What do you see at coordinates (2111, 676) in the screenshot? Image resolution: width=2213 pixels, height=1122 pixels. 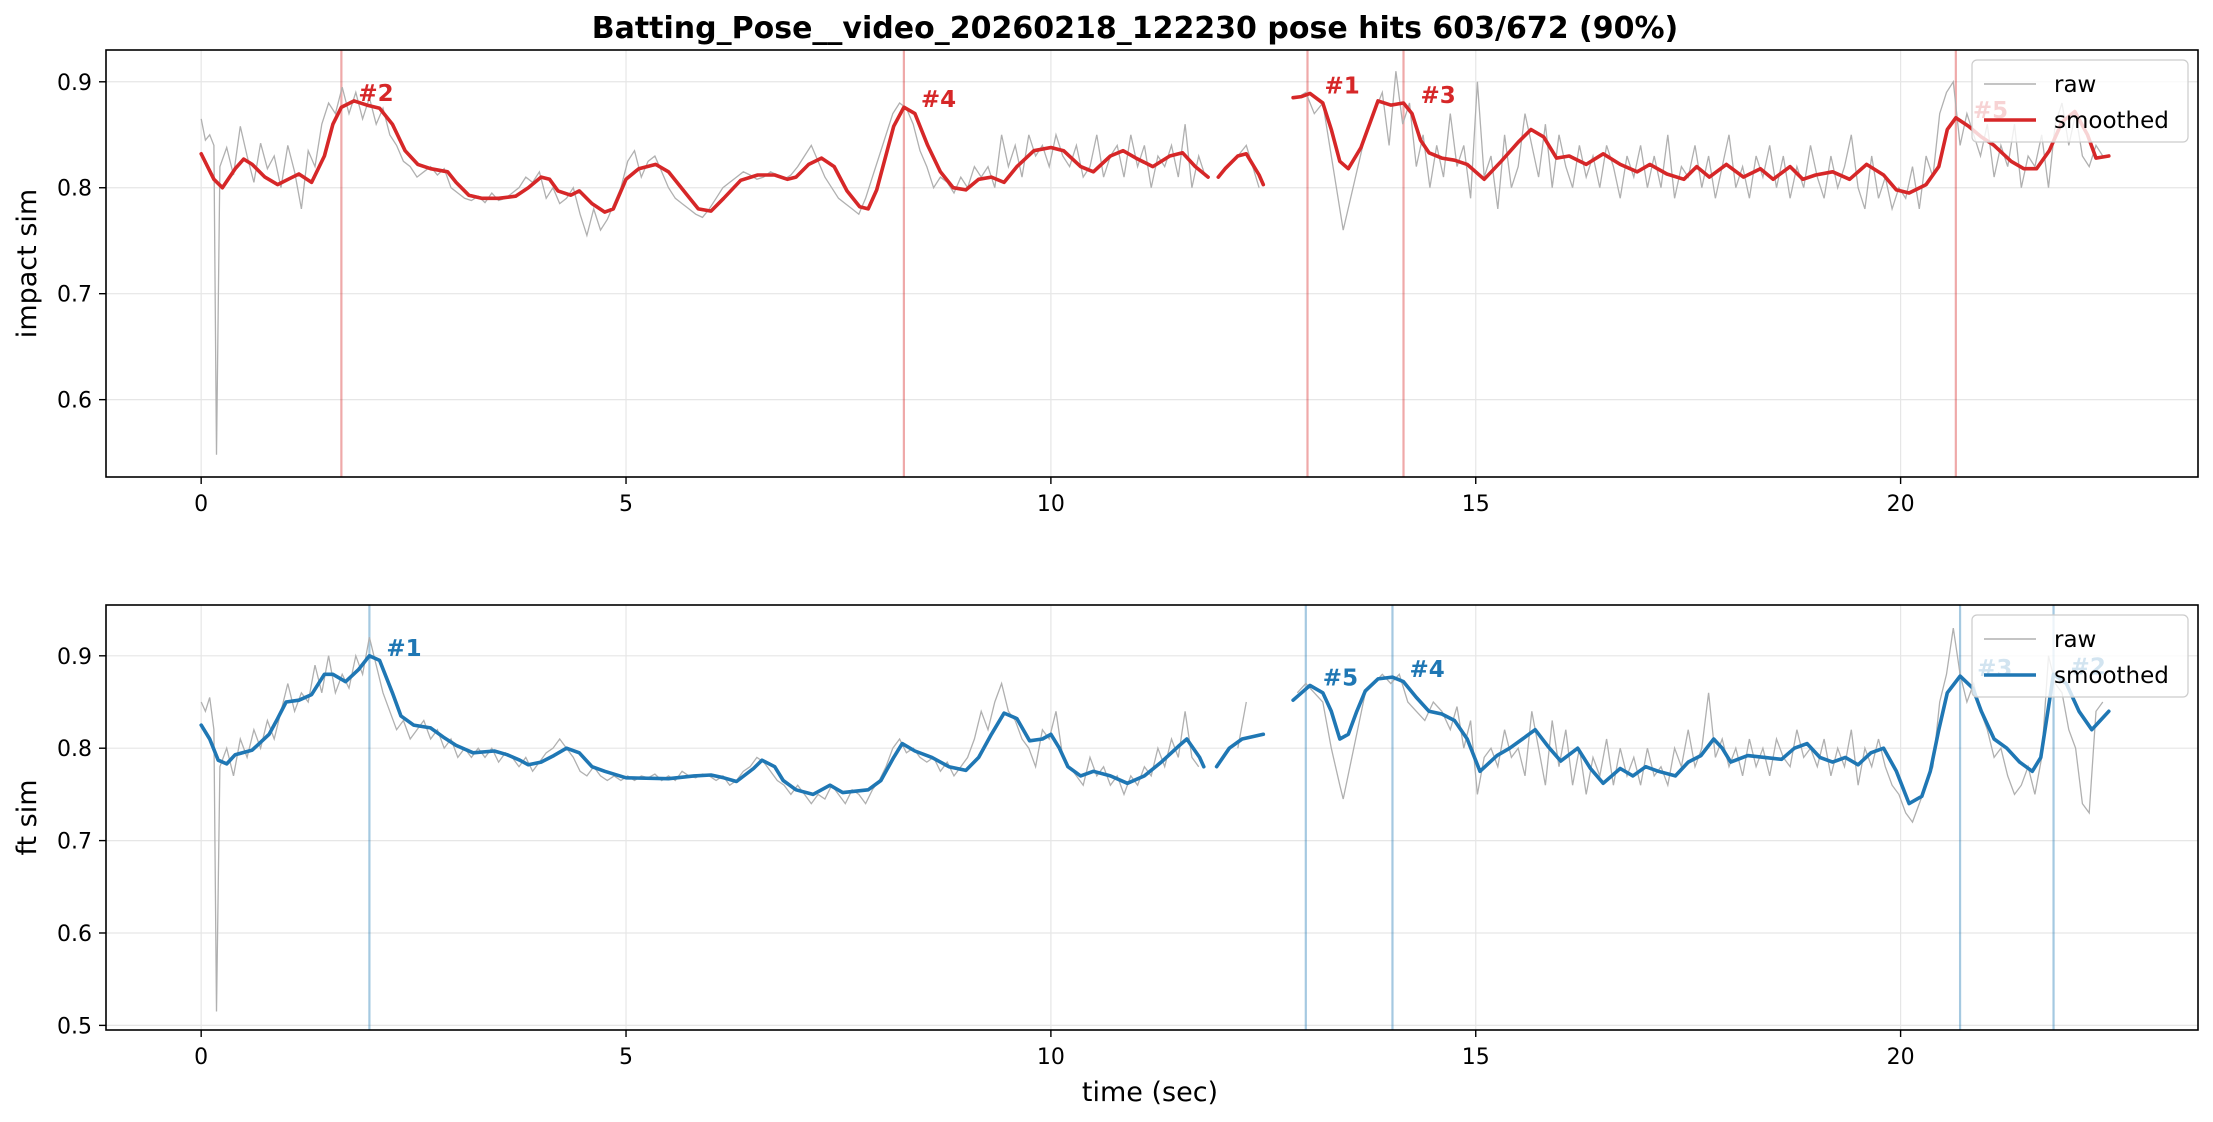 I see `ft-legend-smoothed-label: smoothed` at bounding box center [2111, 676].